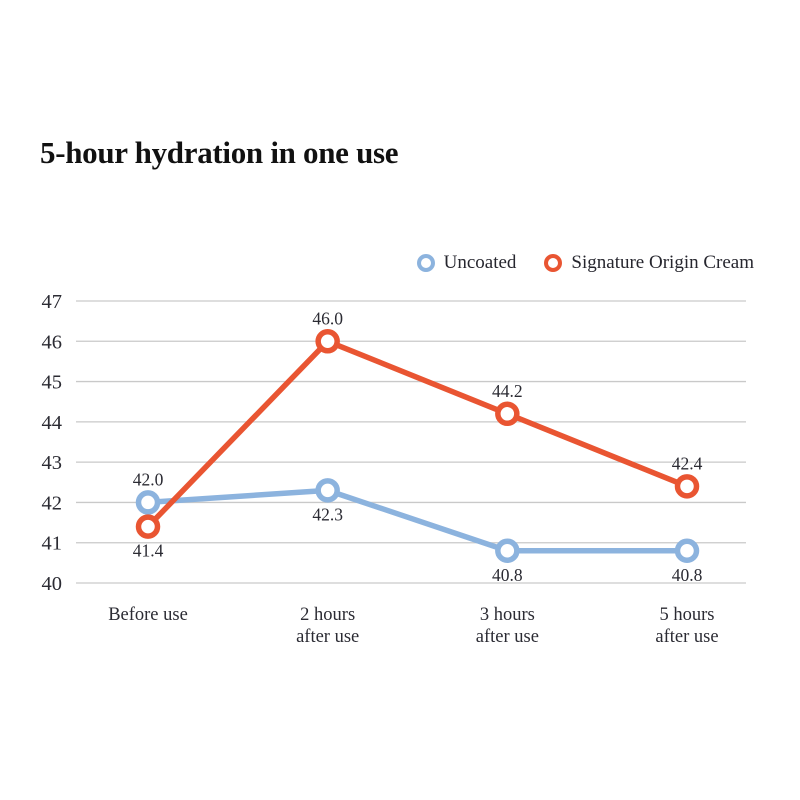  I want to click on legend-item-uncoated: Uncoated, so click(466, 263).